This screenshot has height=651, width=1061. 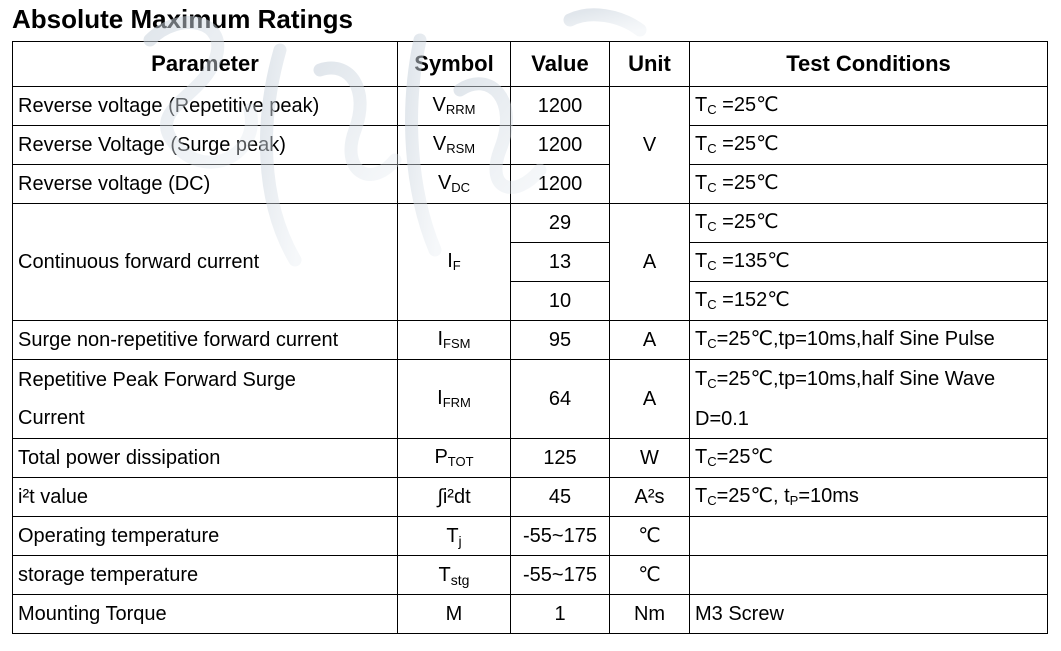 I want to click on header-conditions: Test Conditions, so click(x=868, y=64).